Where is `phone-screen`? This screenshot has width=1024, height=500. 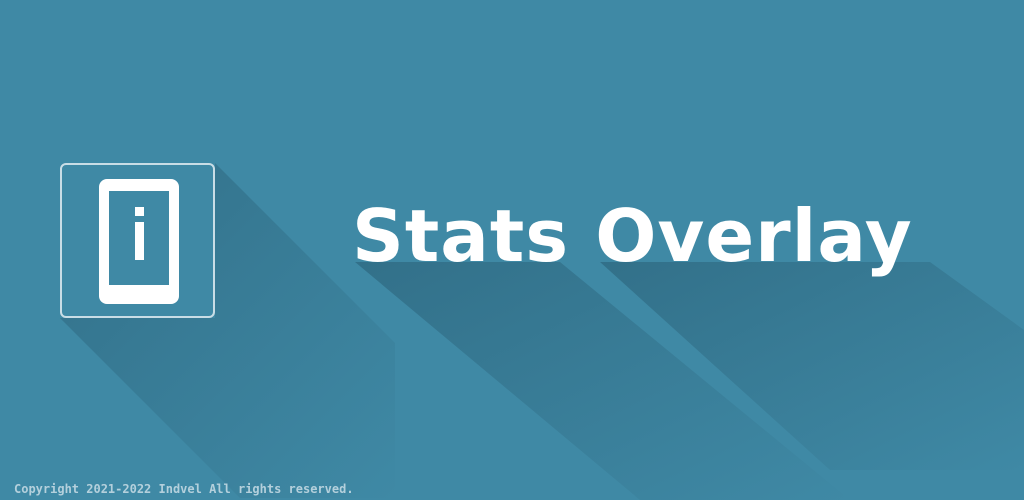
phone-screen is located at coordinates (139, 238).